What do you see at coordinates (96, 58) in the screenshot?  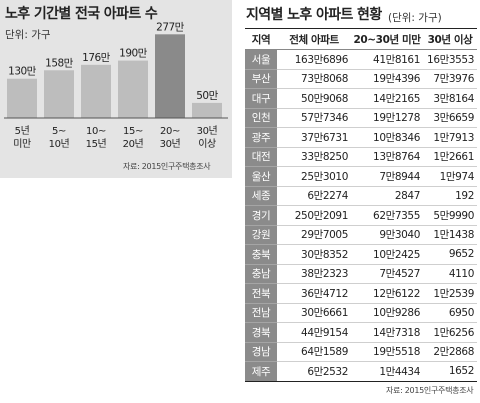 I see `bar-value-label: 176만` at bounding box center [96, 58].